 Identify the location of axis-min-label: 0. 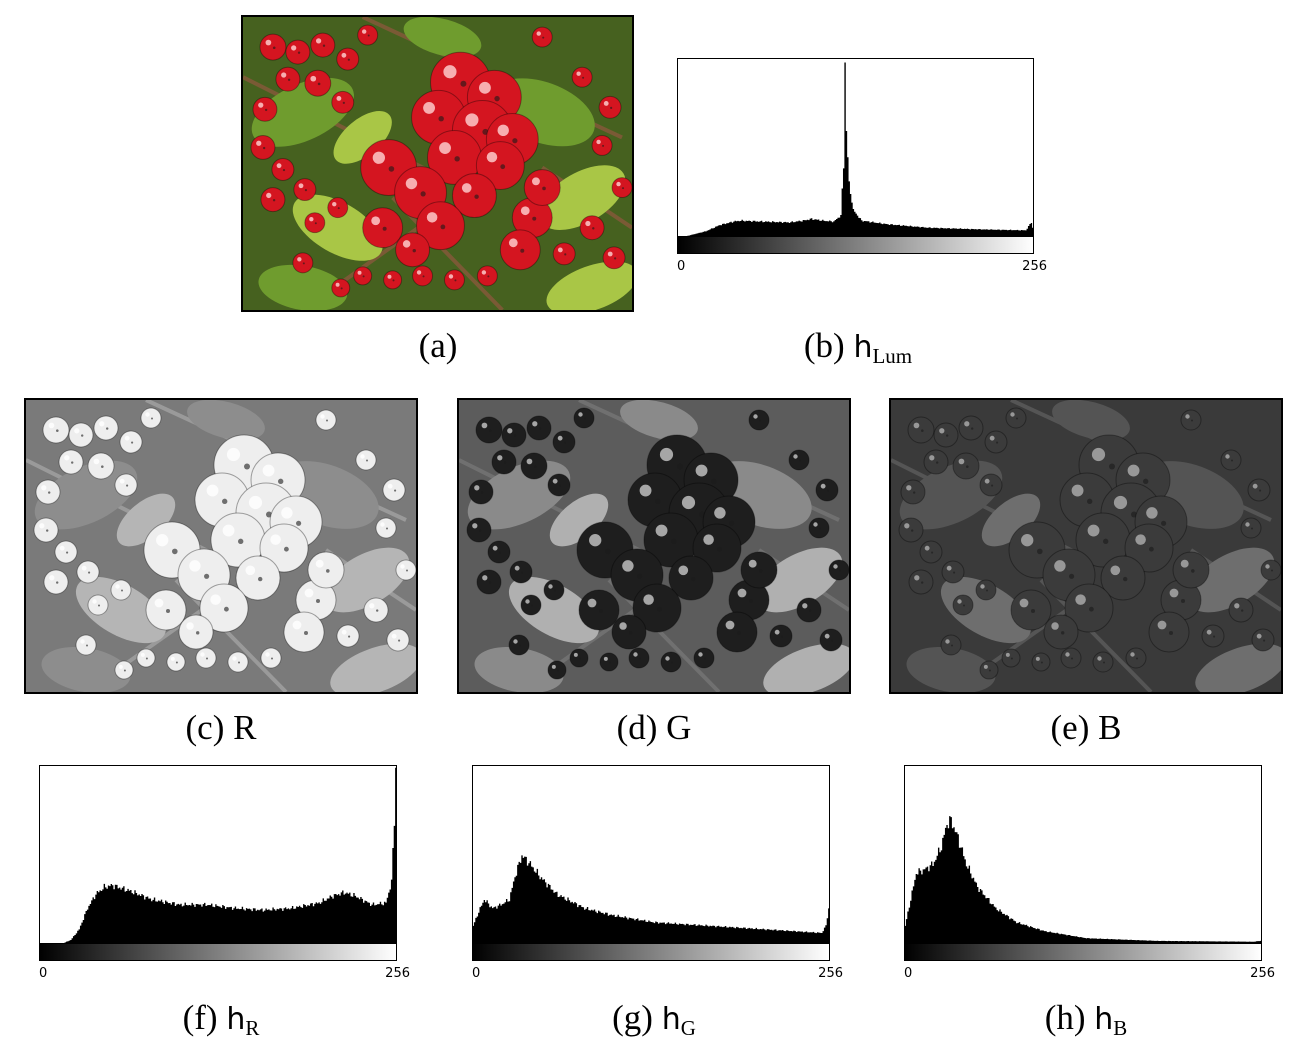
(908, 973).